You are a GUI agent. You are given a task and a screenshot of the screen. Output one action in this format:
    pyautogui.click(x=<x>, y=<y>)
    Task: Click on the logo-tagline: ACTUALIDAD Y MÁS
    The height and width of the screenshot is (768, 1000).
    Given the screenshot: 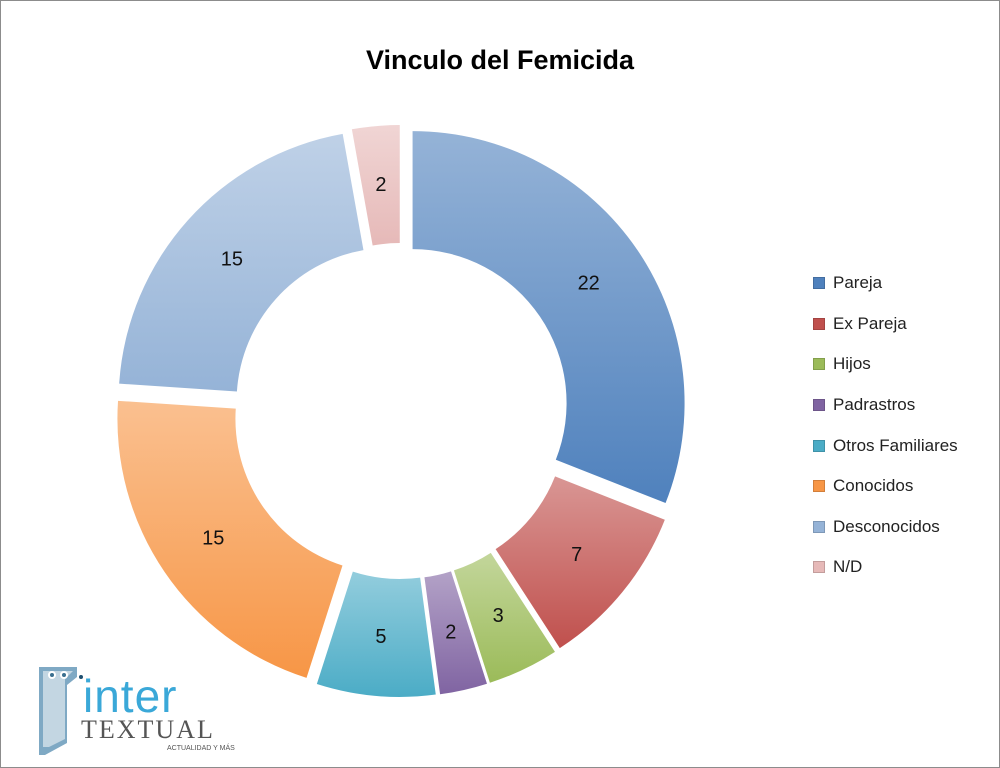 What is the action you would take?
    pyautogui.click(x=201, y=748)
    